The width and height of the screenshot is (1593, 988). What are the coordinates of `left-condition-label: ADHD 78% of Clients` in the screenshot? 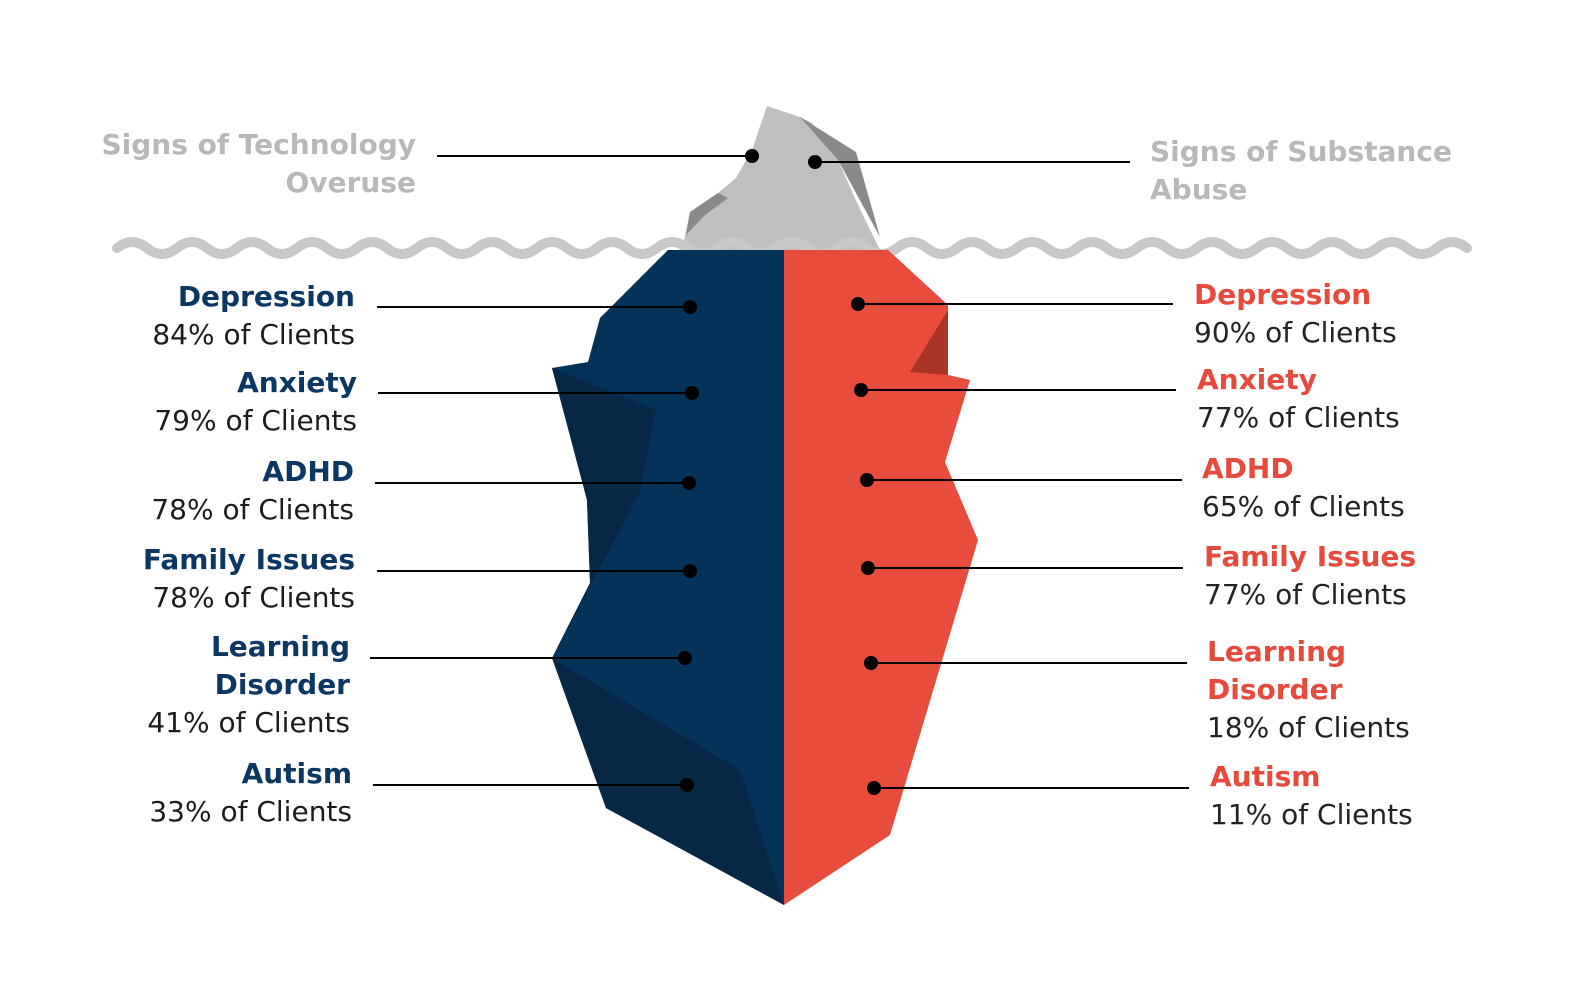 It's located at (252, 491).